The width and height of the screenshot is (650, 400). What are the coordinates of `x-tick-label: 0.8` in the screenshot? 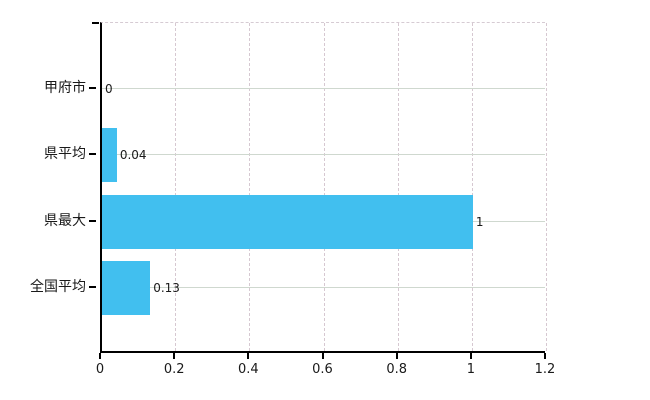 It's located at (396, 369).